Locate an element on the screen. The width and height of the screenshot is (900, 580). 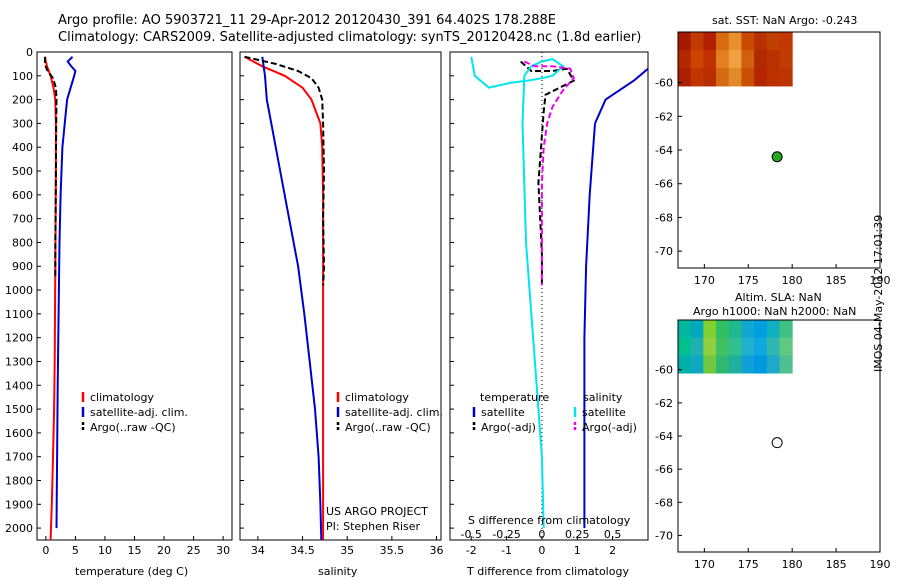
xtick-s-label: -0.5 is located at coordinates (470, 534).